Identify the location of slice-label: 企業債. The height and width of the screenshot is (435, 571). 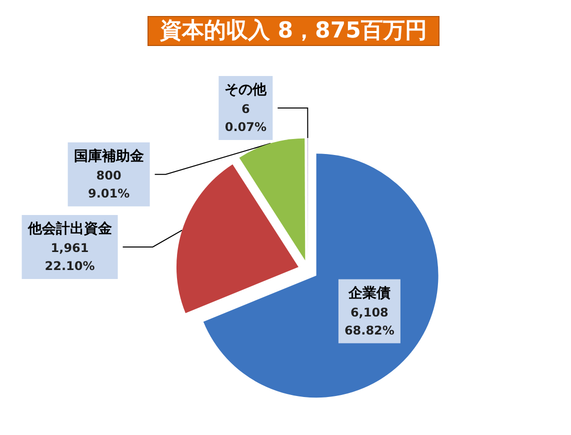
(368, 293).